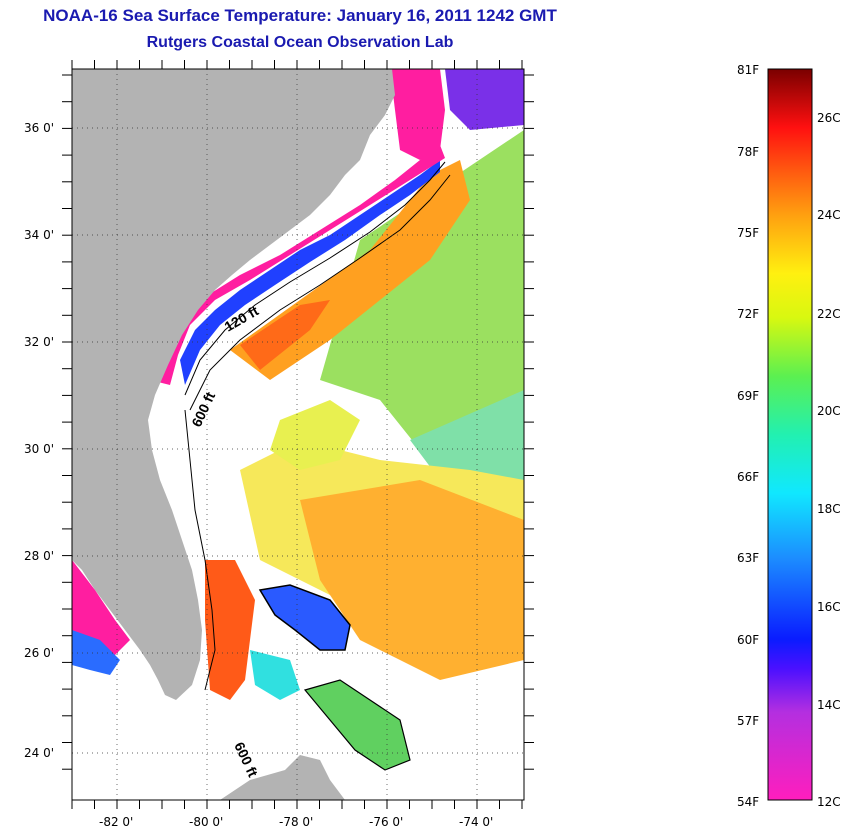  Describe the element at coordinates (748, 152) in the screenshot. I see `cb-f-78: 78F` at that location.